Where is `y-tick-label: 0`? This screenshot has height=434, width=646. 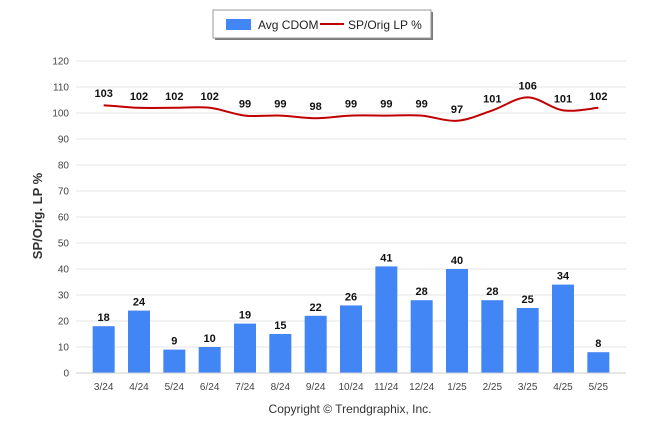 y-tick-label: 0 is located at coordinates (66, 374).